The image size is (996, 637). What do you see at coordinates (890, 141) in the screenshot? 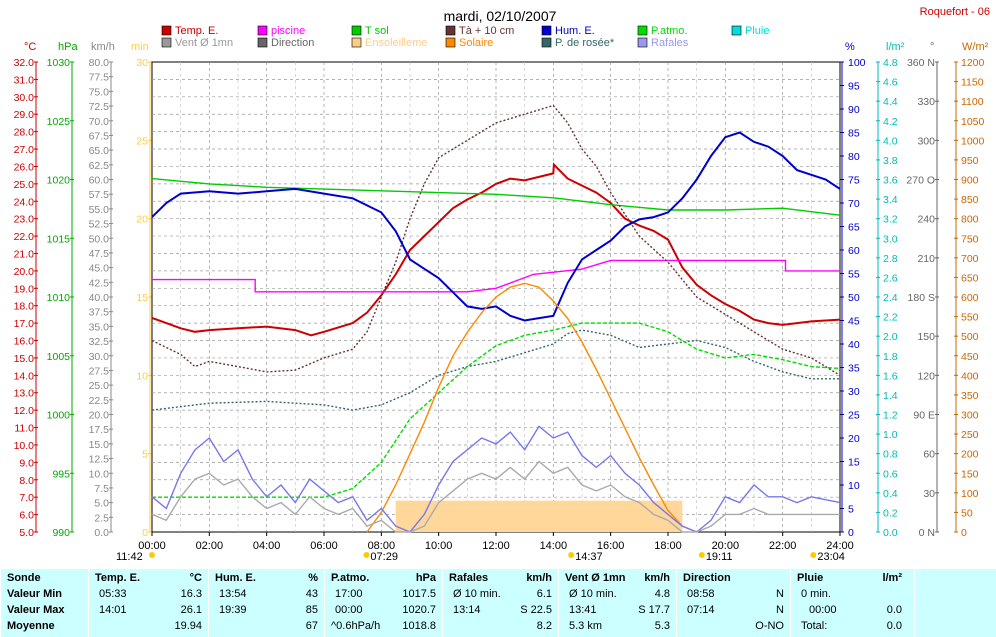
I see `axis-tick-label: 4.0` at bounding box center [890, 141].